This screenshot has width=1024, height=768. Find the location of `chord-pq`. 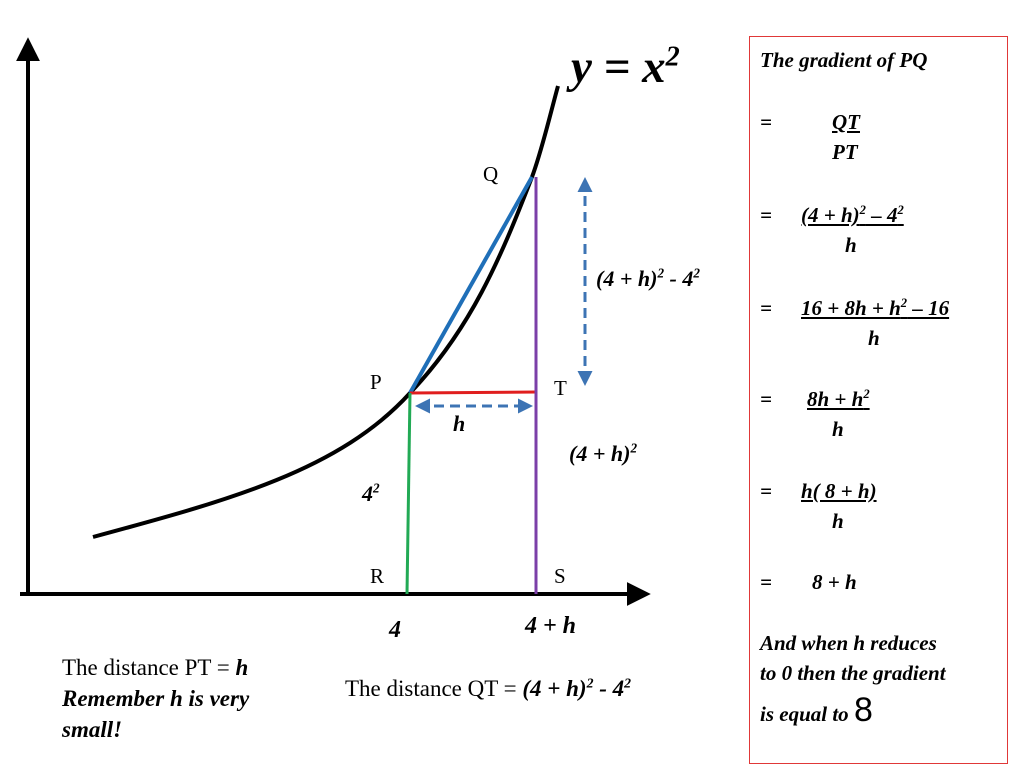

chord-pq is located at coordinates (471, 285).